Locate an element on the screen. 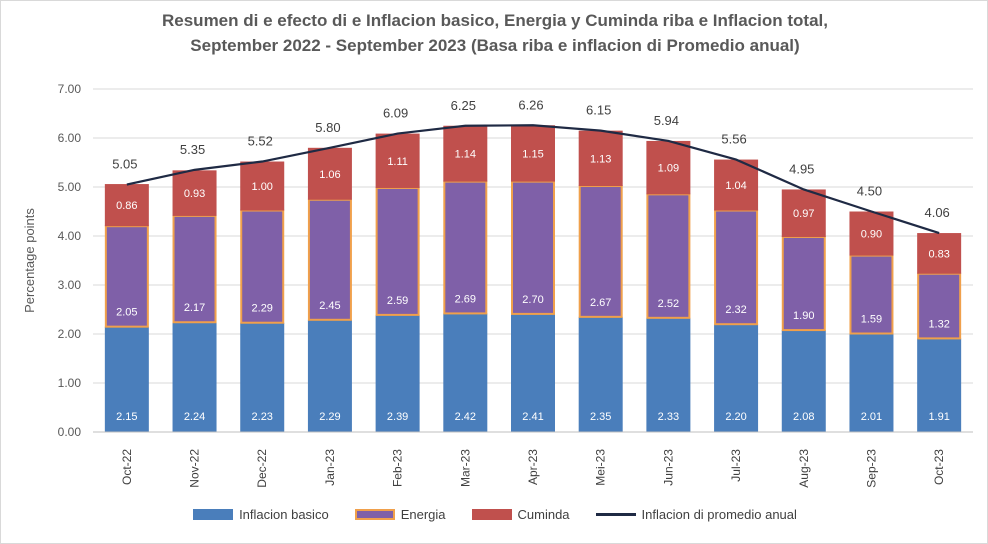  y-tick-label: 4.00 is located at coordinates (70, 236).